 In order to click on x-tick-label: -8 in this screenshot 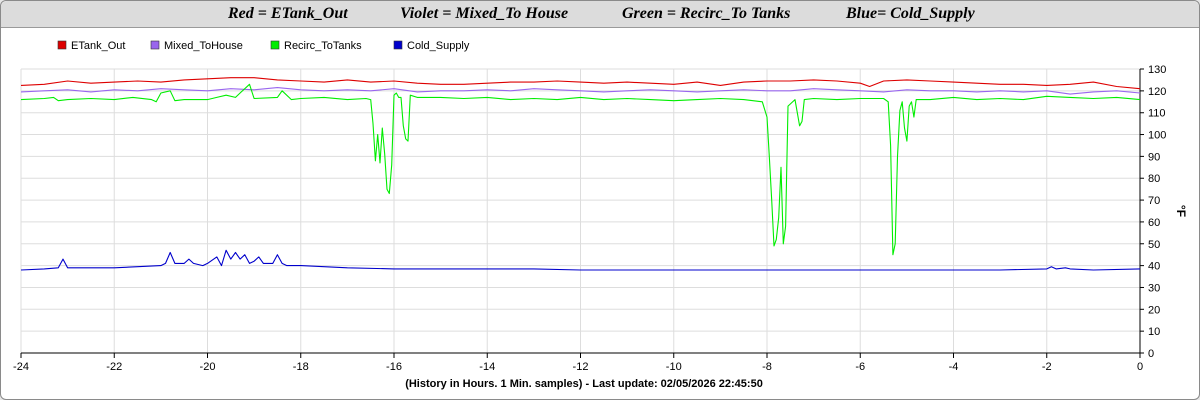, I will do `click(767, 367)`.